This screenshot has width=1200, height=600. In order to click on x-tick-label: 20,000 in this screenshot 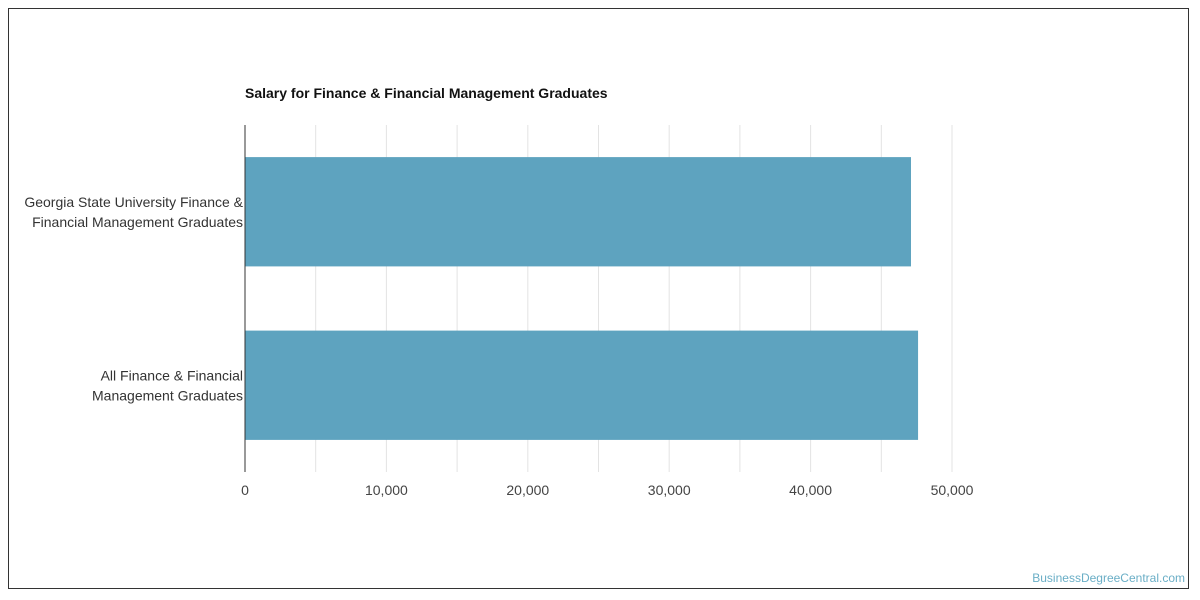, I will do `click(527, 490)`.